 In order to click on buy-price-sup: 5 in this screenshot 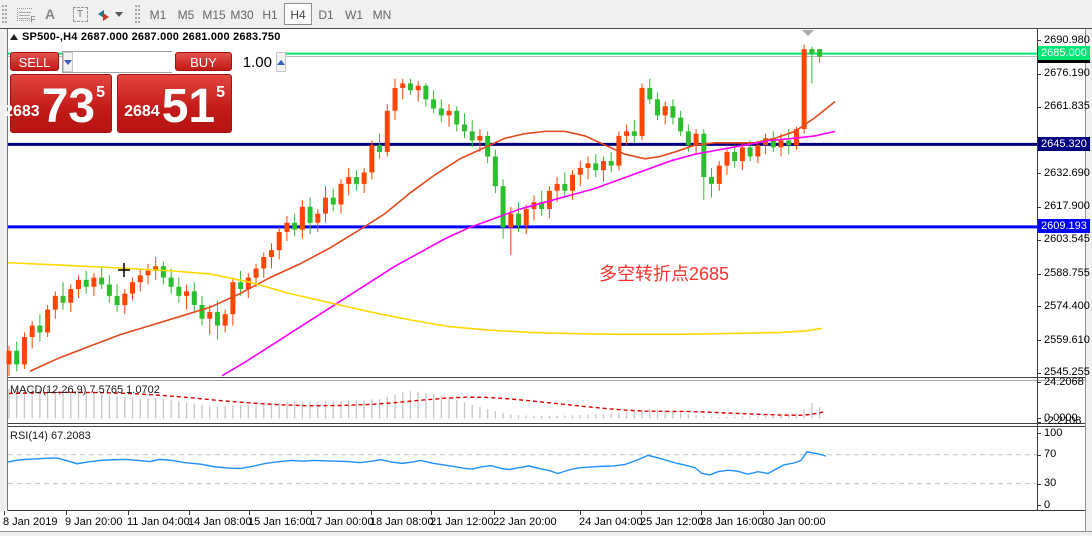, I will do `click(220, 92)`.